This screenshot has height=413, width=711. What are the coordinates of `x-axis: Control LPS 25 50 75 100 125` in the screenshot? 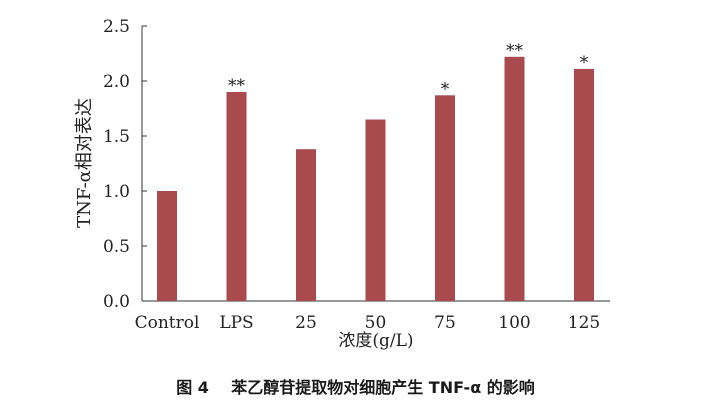 It's located at (372, 316).